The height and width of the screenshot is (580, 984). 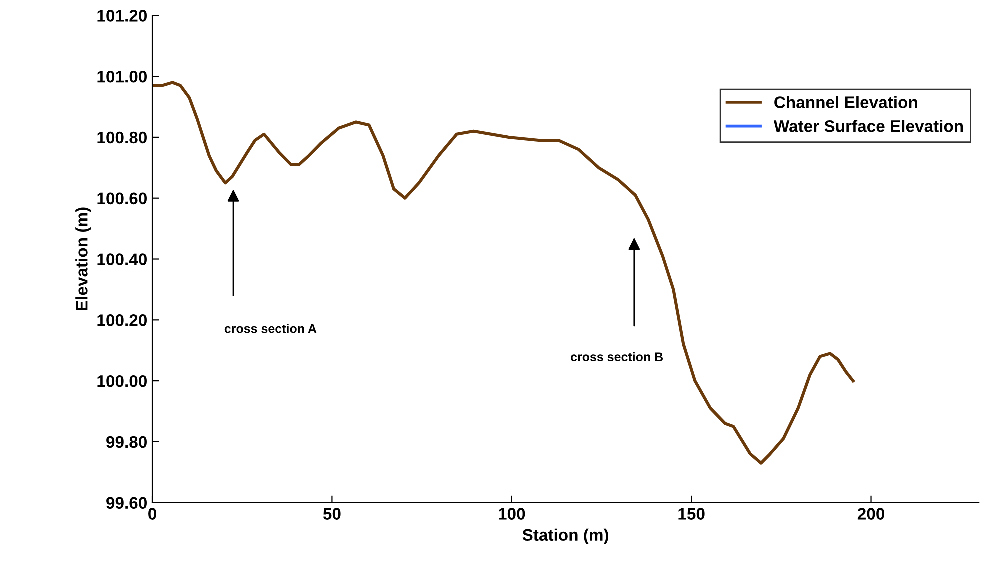 I want to click on y-tick-label: 100.80, so click(x=122, y=138).